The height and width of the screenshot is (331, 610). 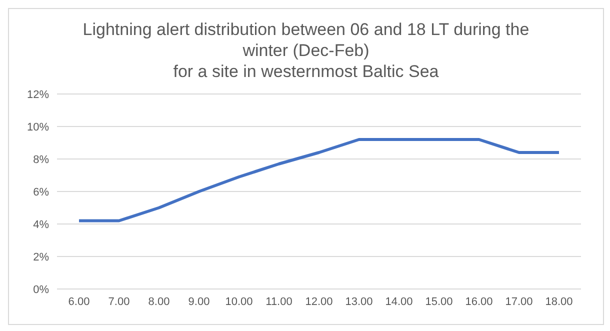 I want to click on x-tick-label: 16.00, so click(x=479, y=302).